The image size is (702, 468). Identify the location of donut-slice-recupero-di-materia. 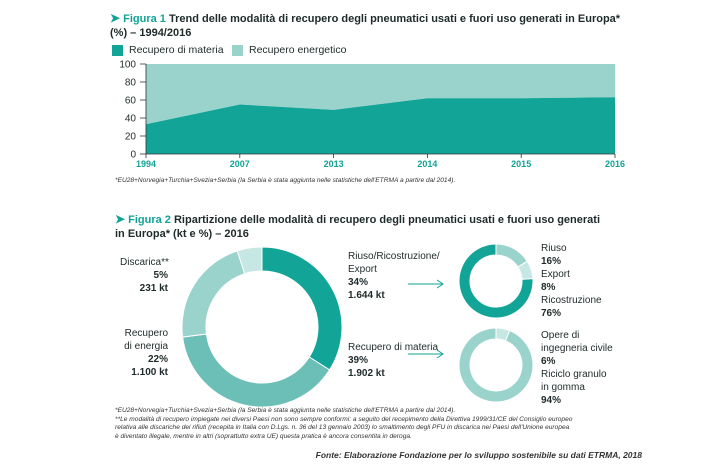
(256, 370).